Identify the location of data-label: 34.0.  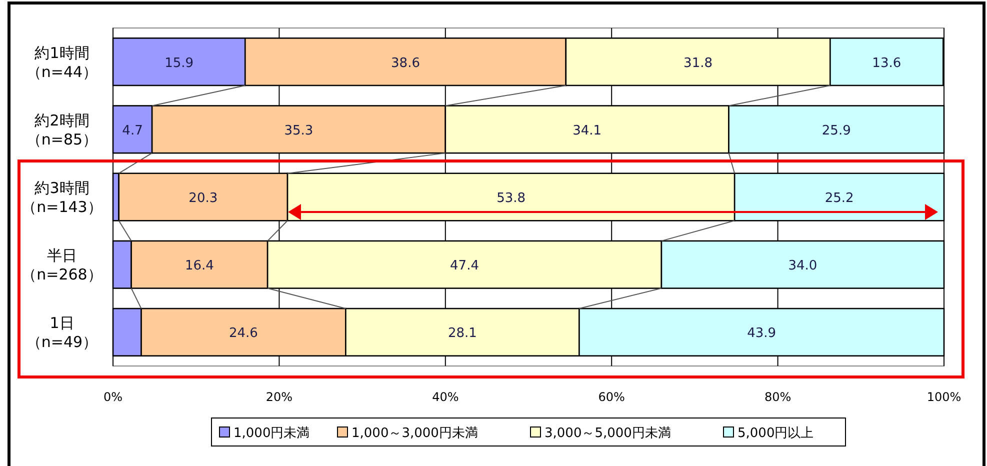
(803, 266).